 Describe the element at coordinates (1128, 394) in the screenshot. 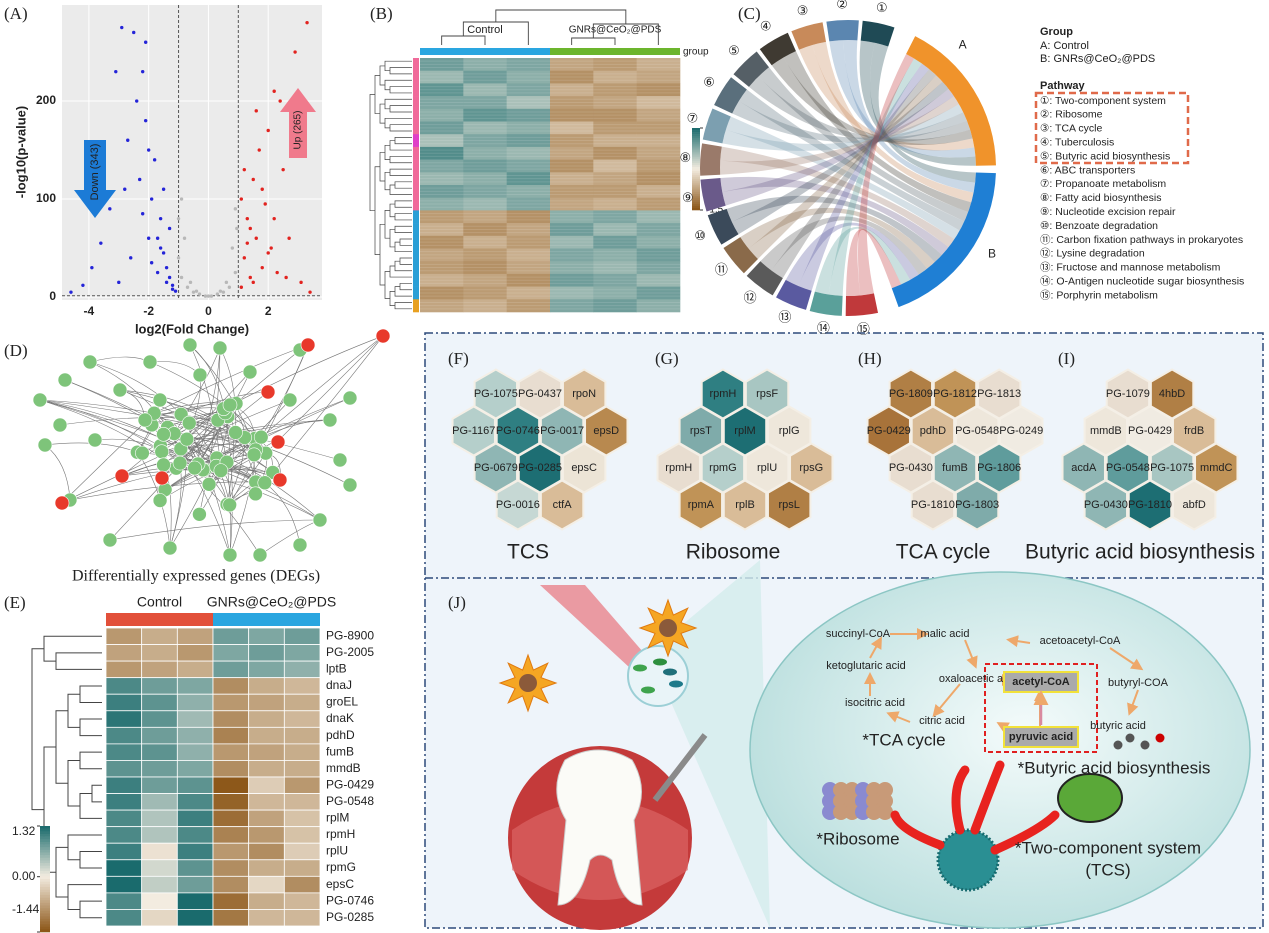

I see `gene-label: PG-1079` at that location.